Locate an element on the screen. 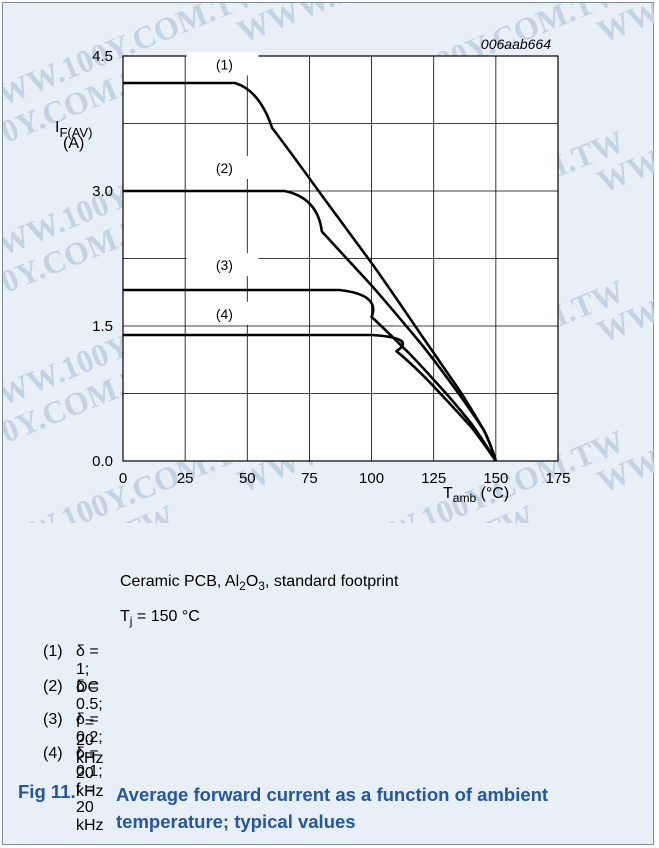 This screenshot has width=659, height=848. y-tick-label: 1.5 is located at coordinates (102, 326).